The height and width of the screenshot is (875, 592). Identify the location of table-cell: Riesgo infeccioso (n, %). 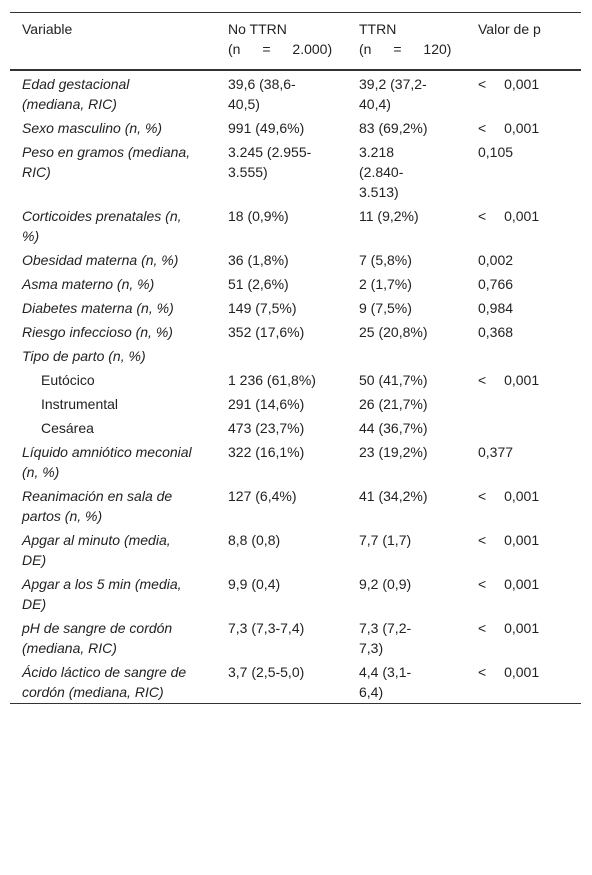
(113, 331).